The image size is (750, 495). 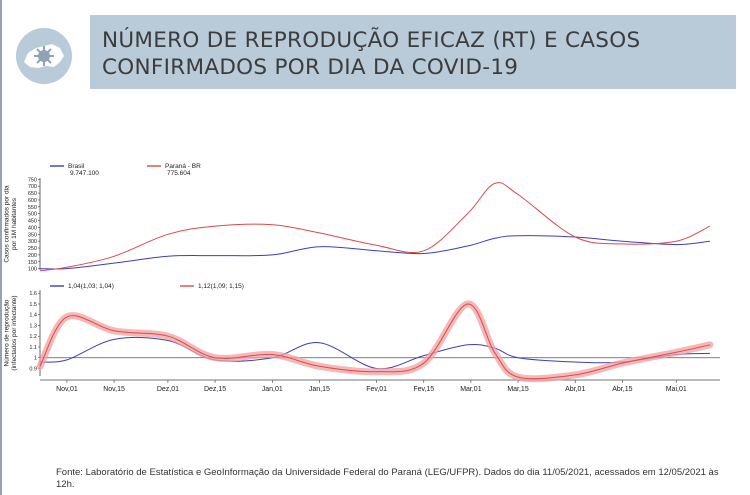 I want to click on legend-label: Paraná - BR, so click(x=183, y=166).